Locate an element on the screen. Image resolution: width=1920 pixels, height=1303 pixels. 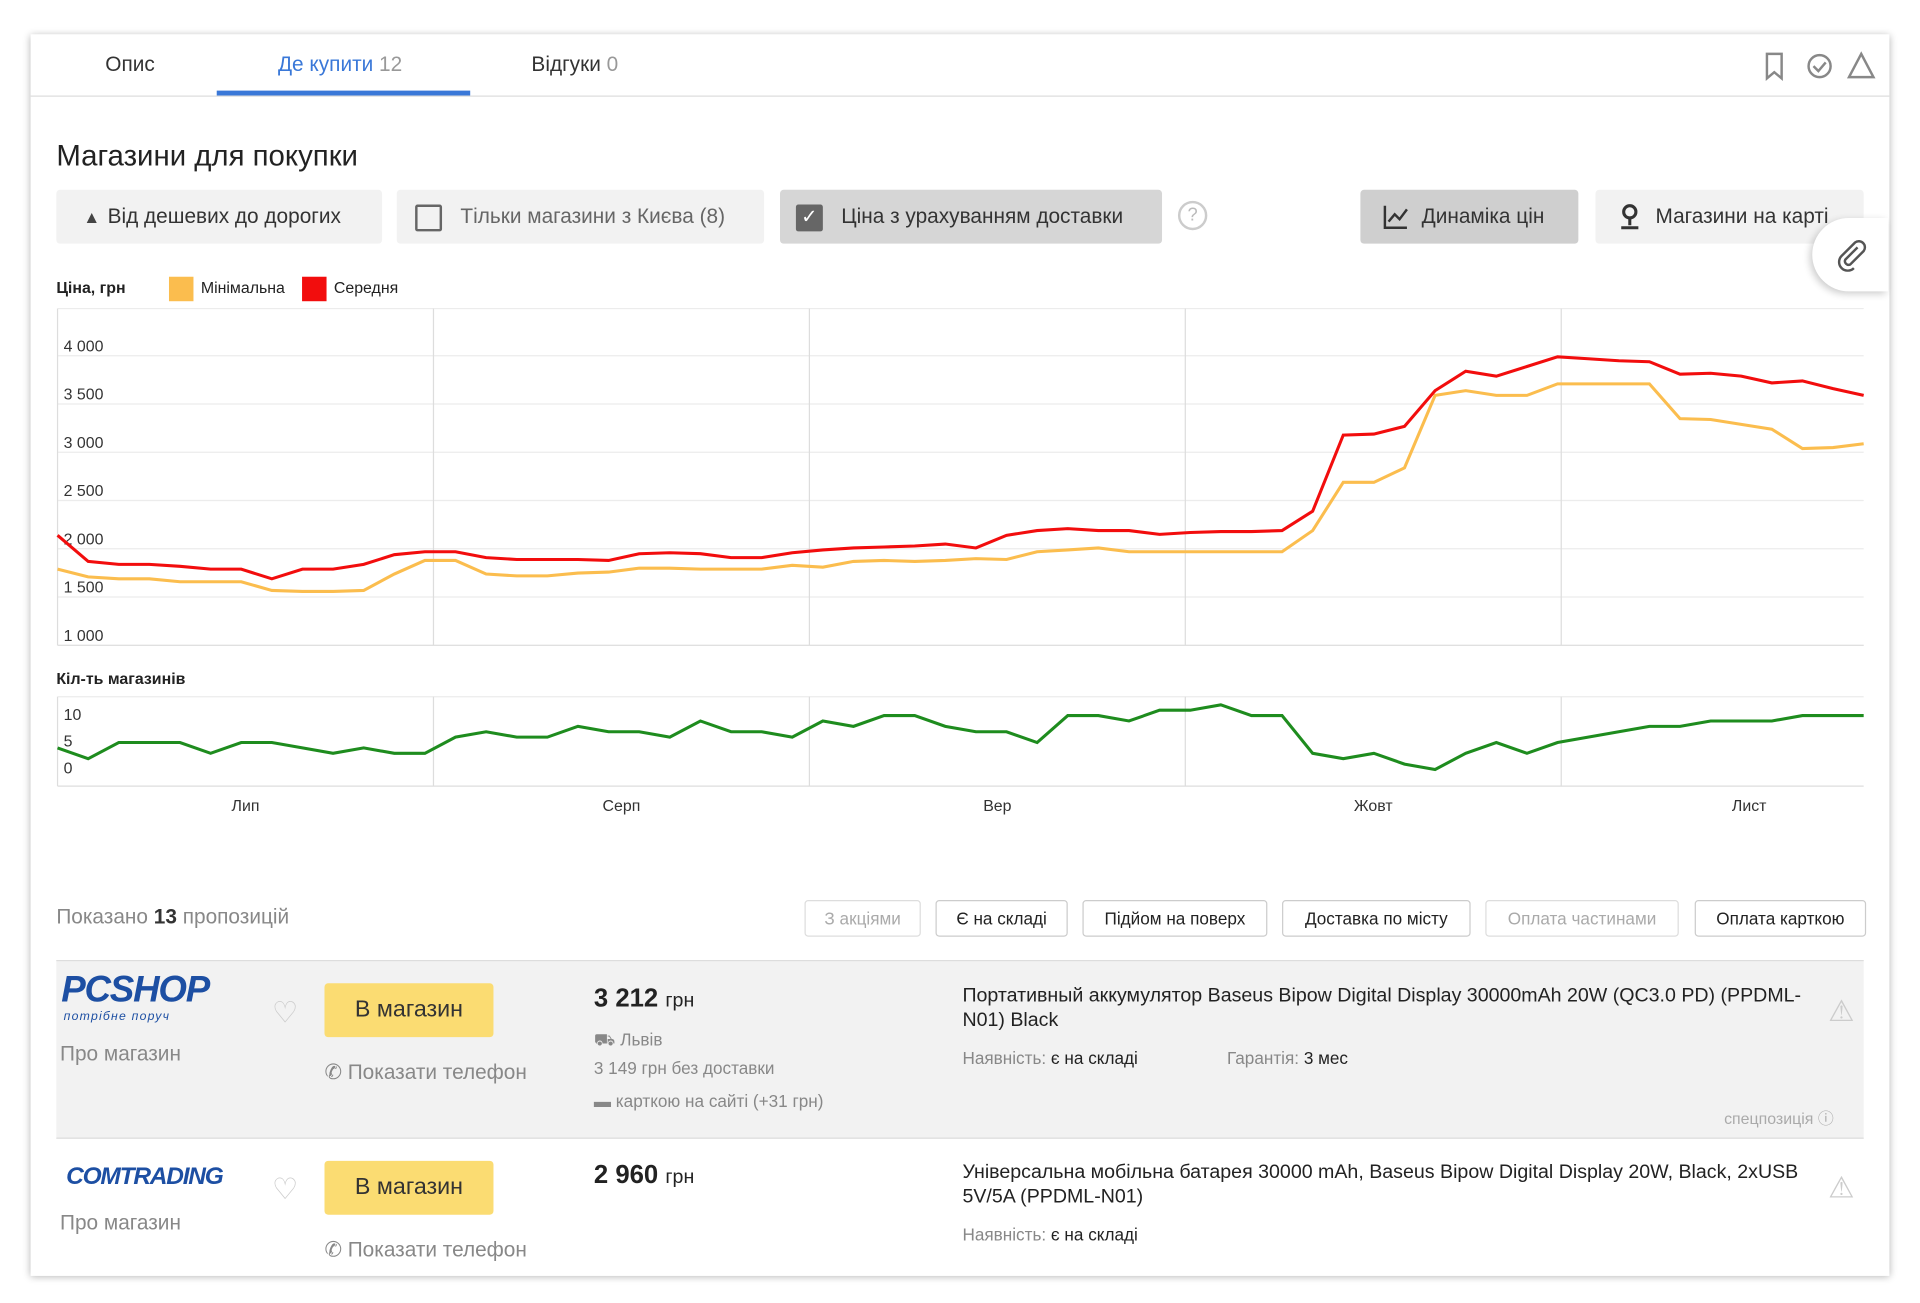
city-label: Львів is located at coordinates (641, 1039).